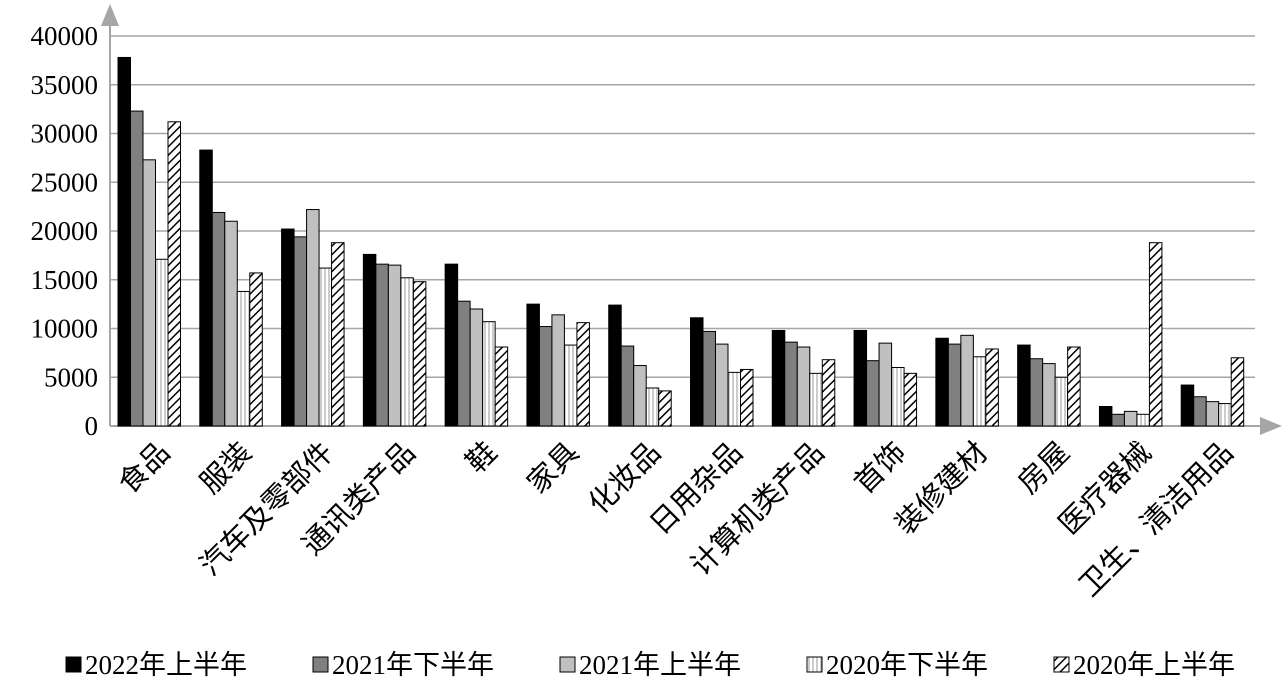  I want to click on legend-label: 2022年上半年, so click(166, 665).